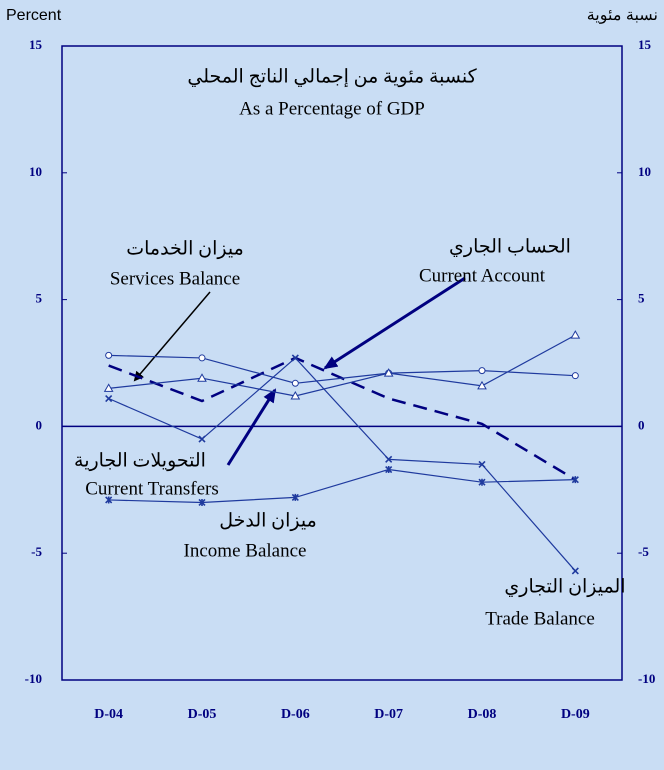 Image resolution: width=664 pixels, height=770 pixels. I want to click on annotation-english: Income Balance, so click(245, 550).